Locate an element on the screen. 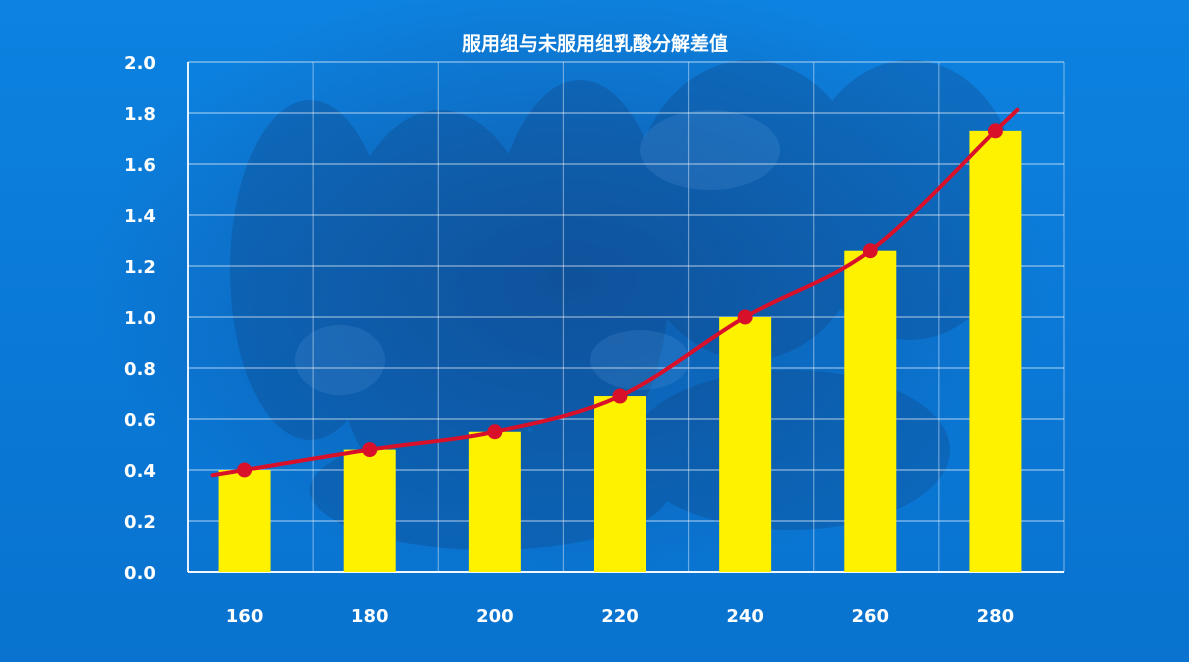 This screenshot has width=1189, height=662. x-tick-label: 260 is located at coordinates (870, 616).